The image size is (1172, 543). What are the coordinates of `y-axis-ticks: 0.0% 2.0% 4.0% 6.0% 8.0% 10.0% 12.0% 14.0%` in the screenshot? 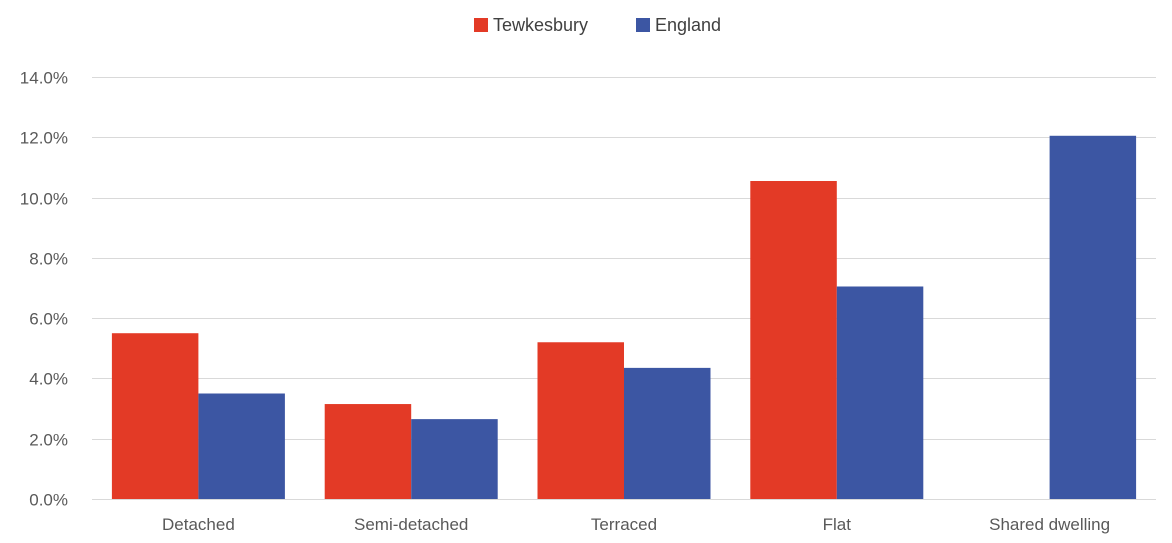 It's located at (44, 289).